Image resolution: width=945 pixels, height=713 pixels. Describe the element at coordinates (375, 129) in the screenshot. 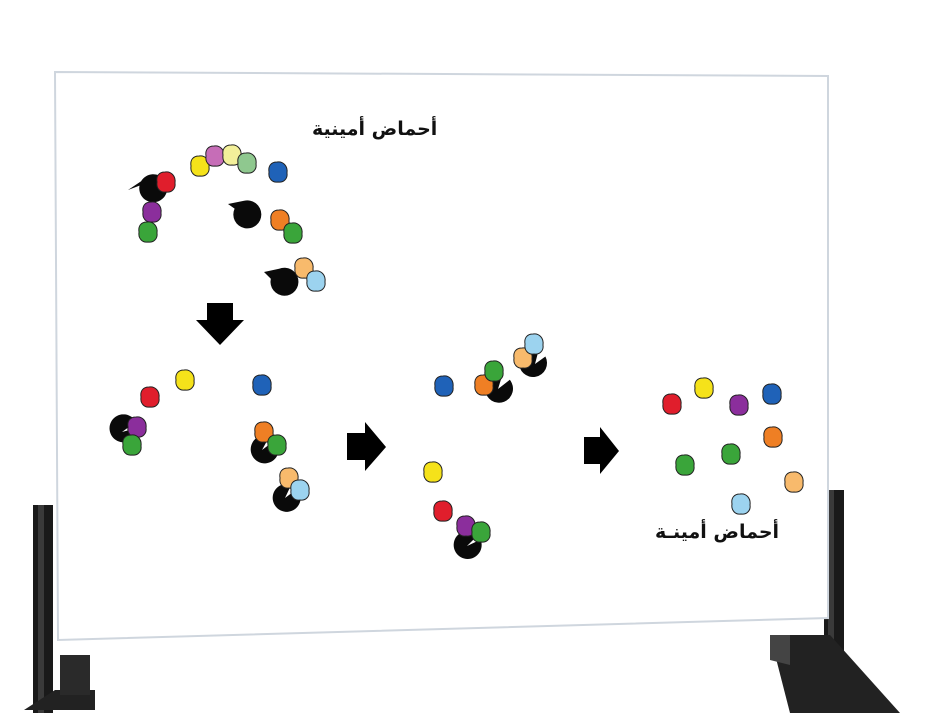

I see `amino-acids-label-top: أحماض أمينية` at that location.